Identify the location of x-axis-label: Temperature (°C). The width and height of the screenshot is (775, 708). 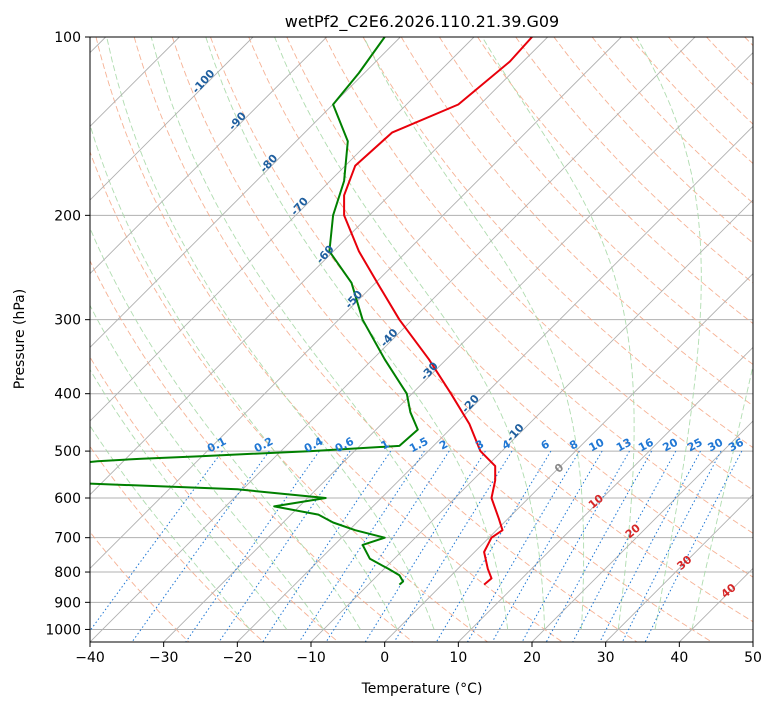
(422, 689).